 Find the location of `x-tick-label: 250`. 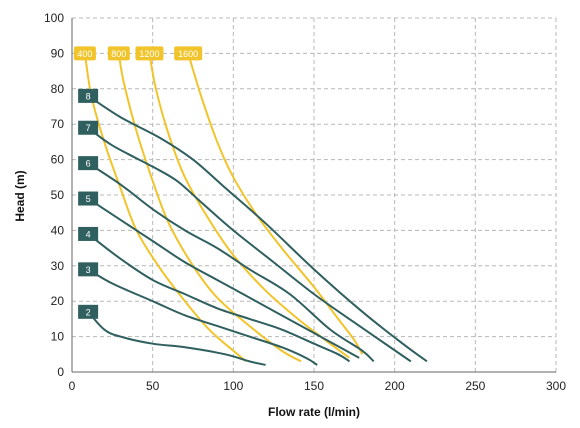

x-tick-label: 250 is located at coordinates (475, 386).